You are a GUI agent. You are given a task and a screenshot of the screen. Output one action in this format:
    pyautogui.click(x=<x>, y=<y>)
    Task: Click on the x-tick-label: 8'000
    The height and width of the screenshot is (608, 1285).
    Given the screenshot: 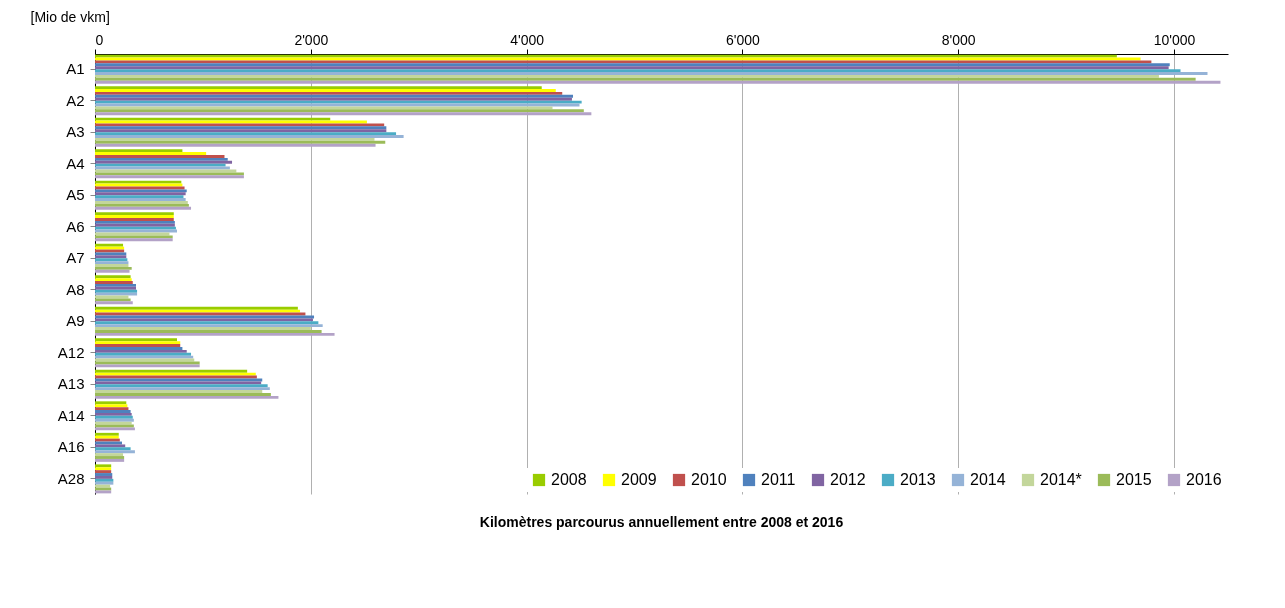 What is the action you would take?
    pyautogui.click(x=958, y=39)
    